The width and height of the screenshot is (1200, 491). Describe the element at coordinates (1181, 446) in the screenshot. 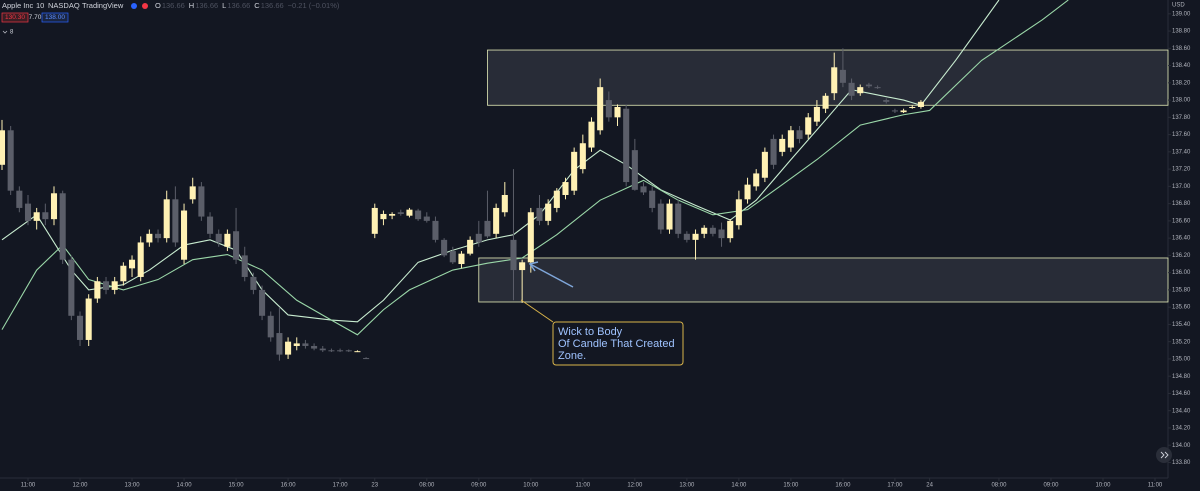

I see `y-tick-label: 134.00` at that location.